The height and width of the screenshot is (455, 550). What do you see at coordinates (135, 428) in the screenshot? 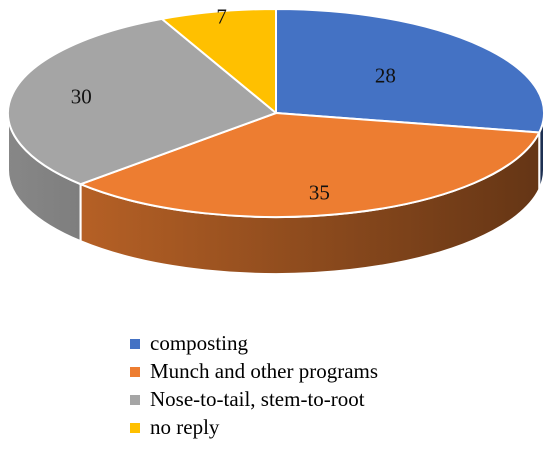
I see `legend-swatch-no-reply` at bounding box center [135, 428].